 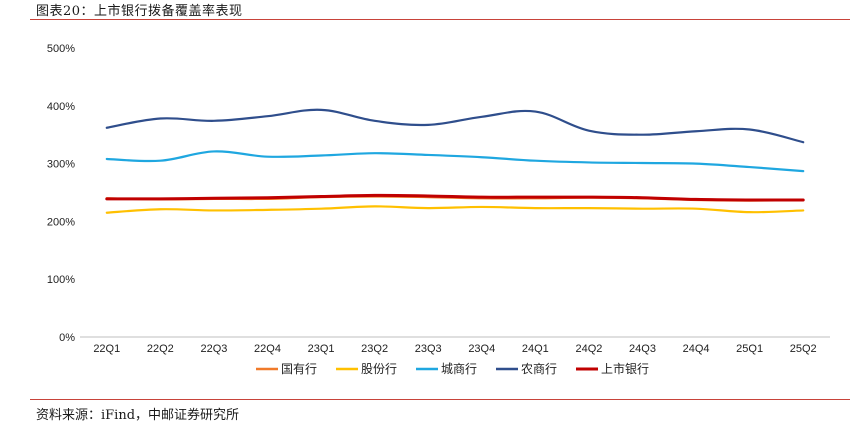 I want to click on legend-label: 上市银行, so click(x=625, y=368).